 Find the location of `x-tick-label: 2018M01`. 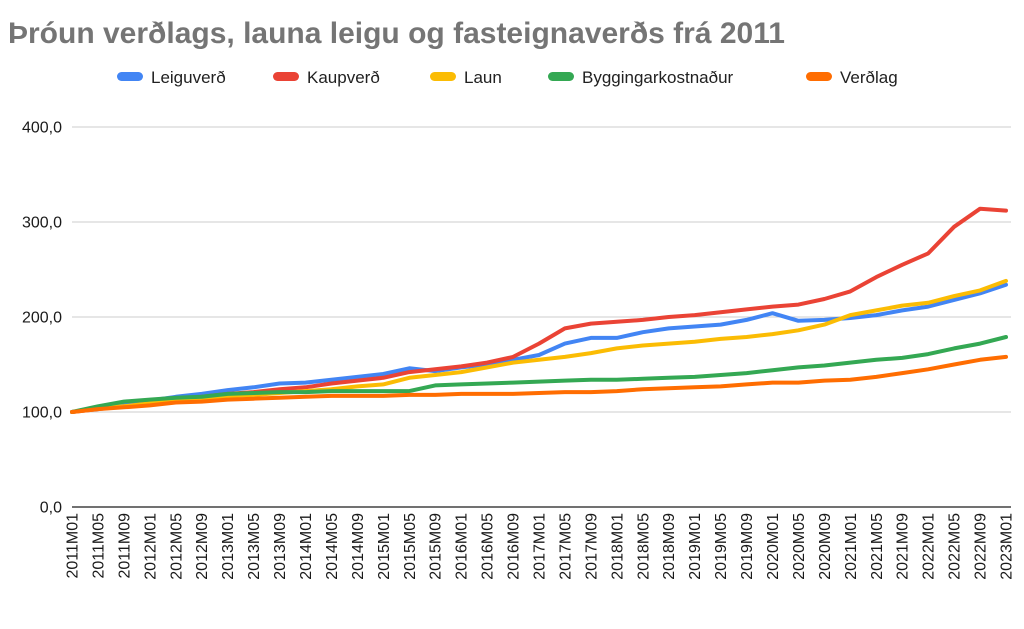

x-tick-label: 2018M01 is located at coordinates (617, 546).